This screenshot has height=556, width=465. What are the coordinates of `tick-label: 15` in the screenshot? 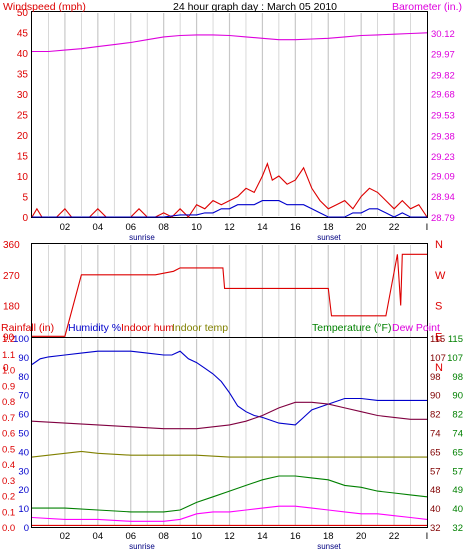 It's located at (23, 157).